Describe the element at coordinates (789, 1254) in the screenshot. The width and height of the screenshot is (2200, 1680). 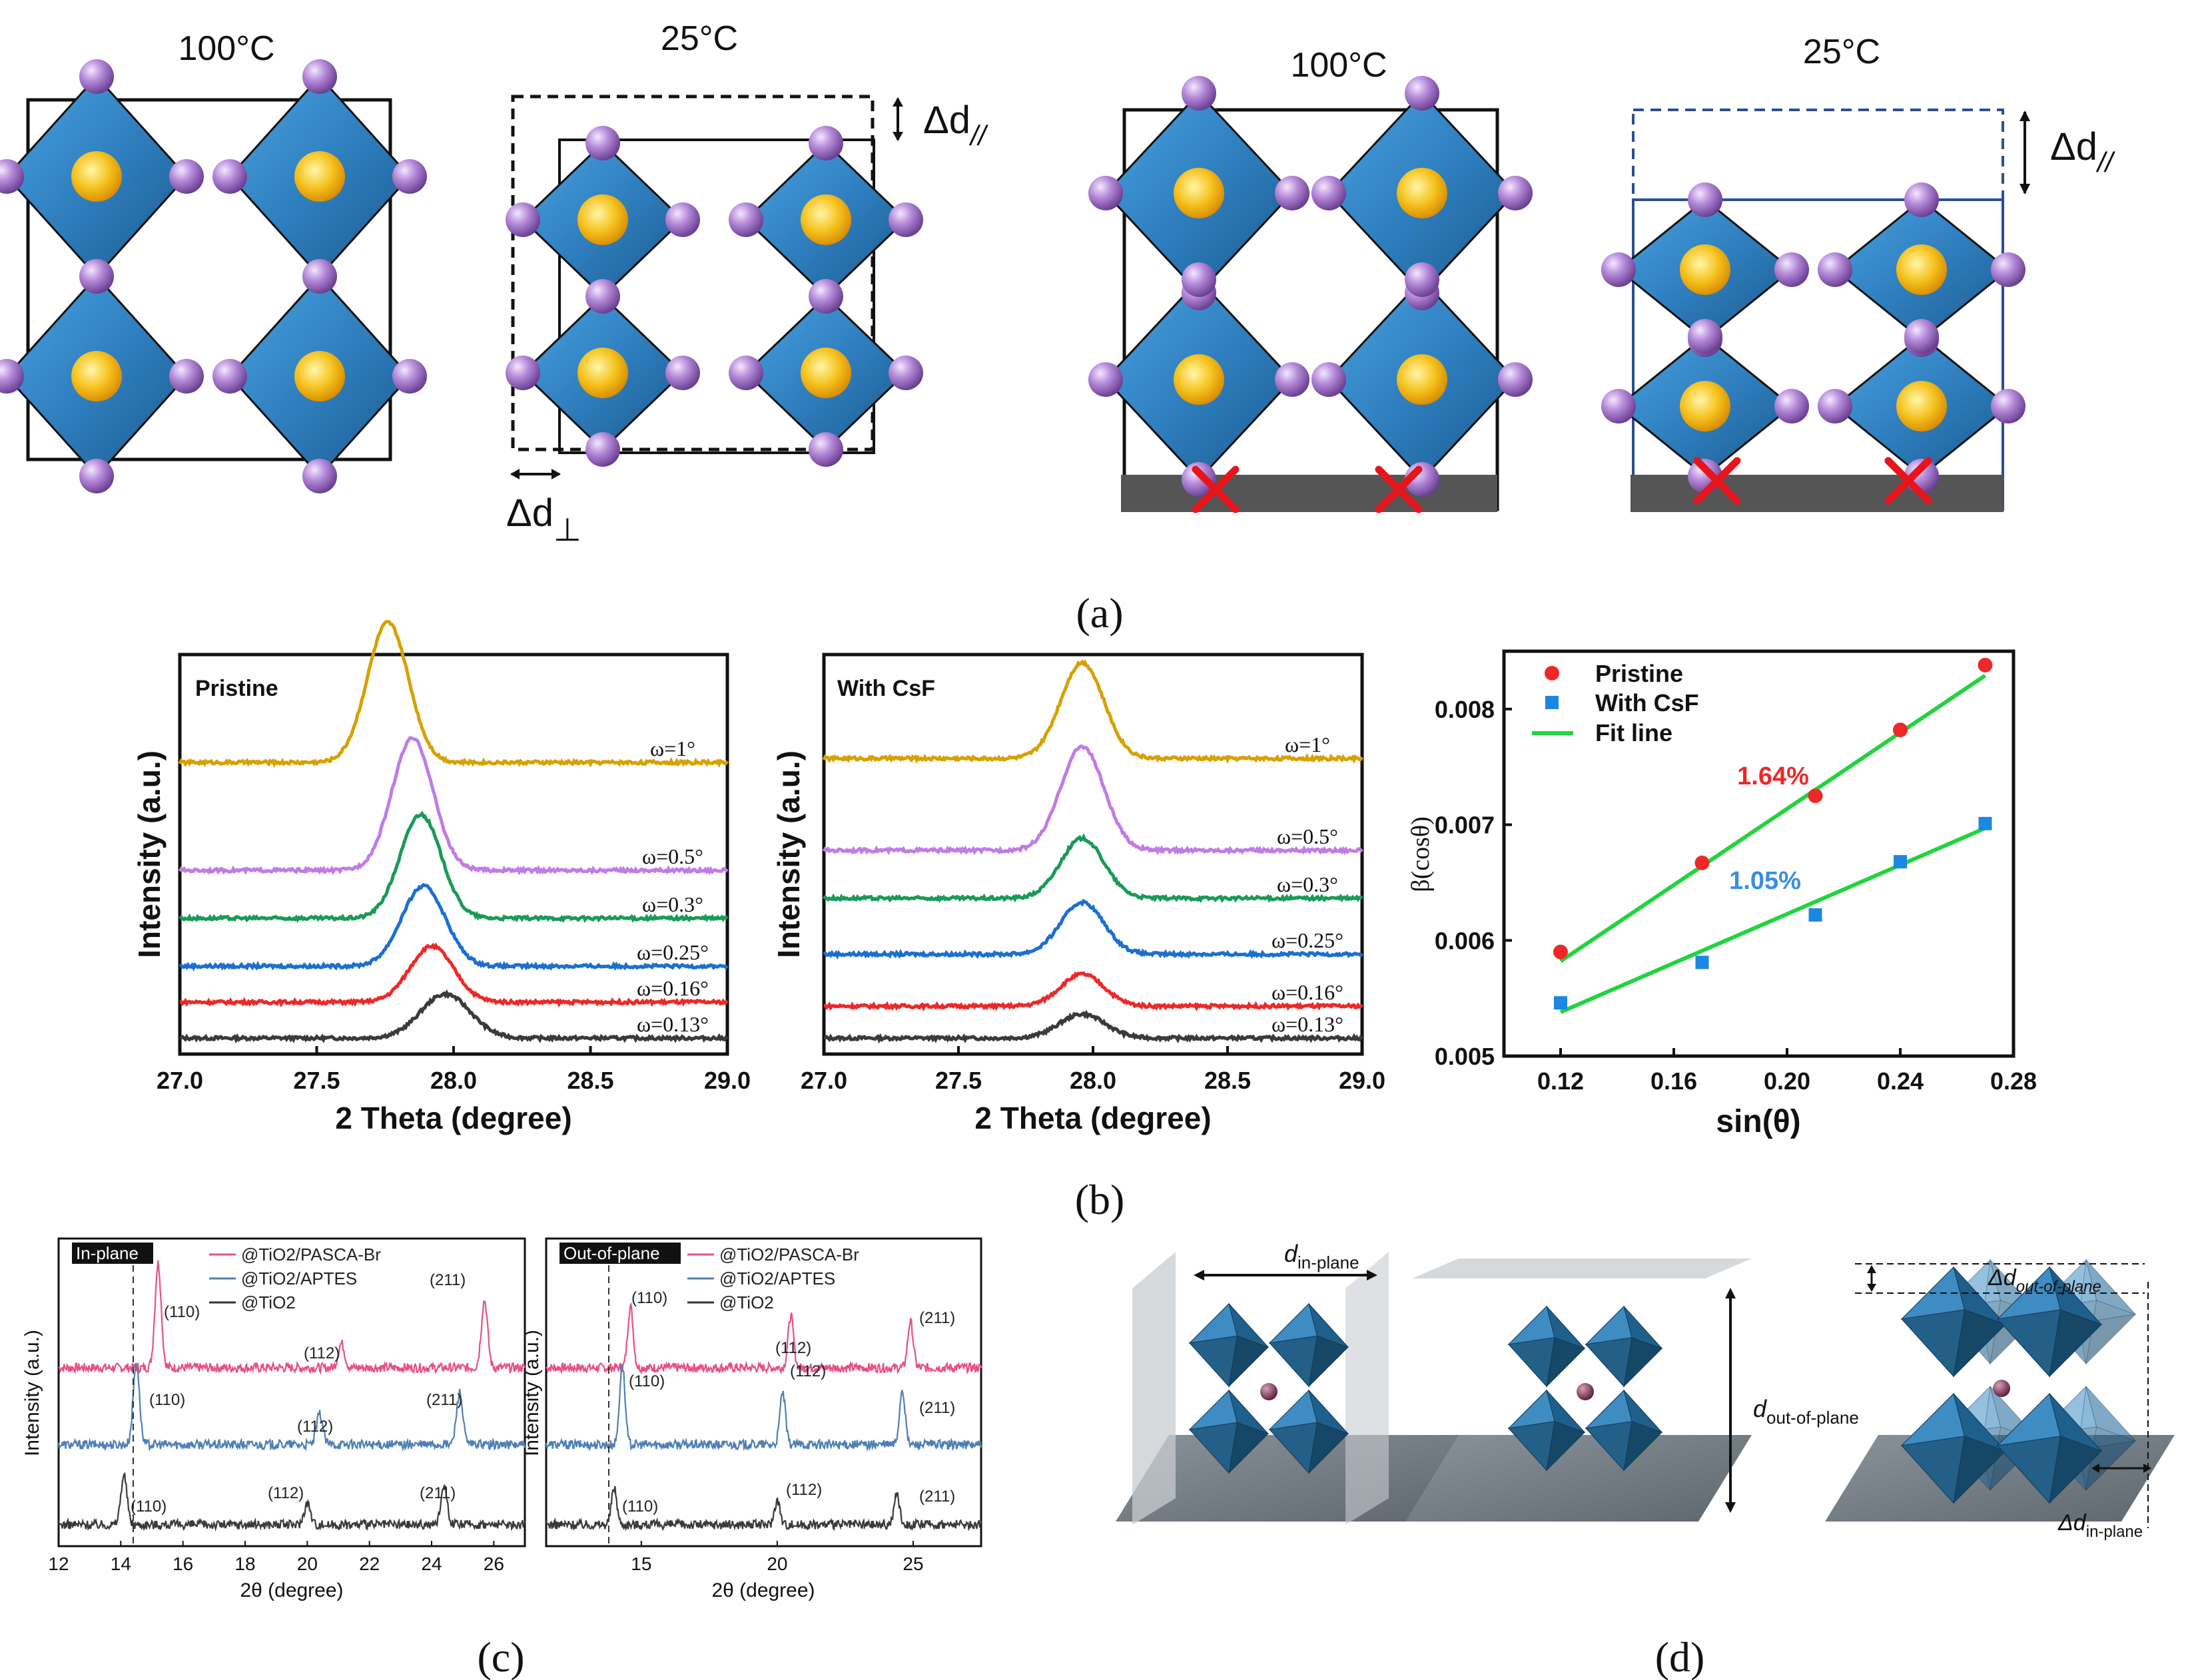
I see `c-right-legend-1: @TiO2/PASCA-Br` at that location.